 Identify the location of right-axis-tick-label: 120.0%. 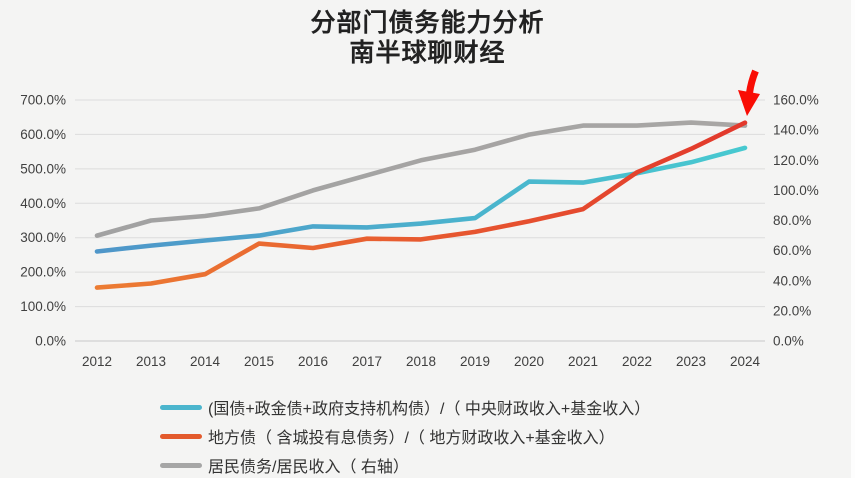
(796, 160).